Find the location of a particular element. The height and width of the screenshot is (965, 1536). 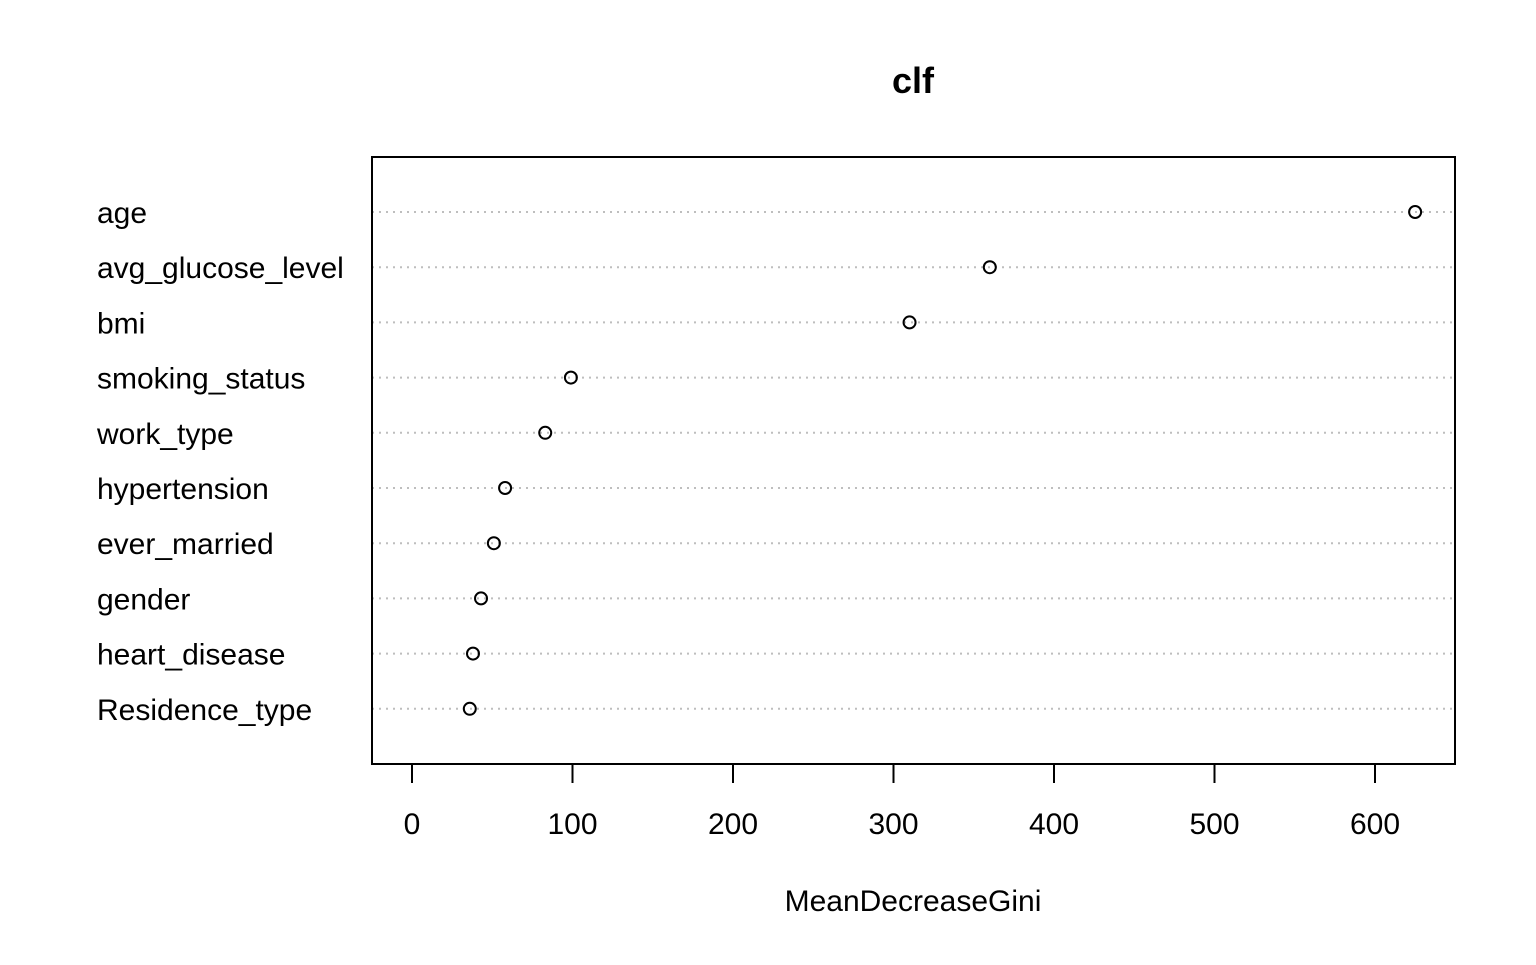

x-axis-label: MeanDecreaseGini is located at coordinates (913, 901).